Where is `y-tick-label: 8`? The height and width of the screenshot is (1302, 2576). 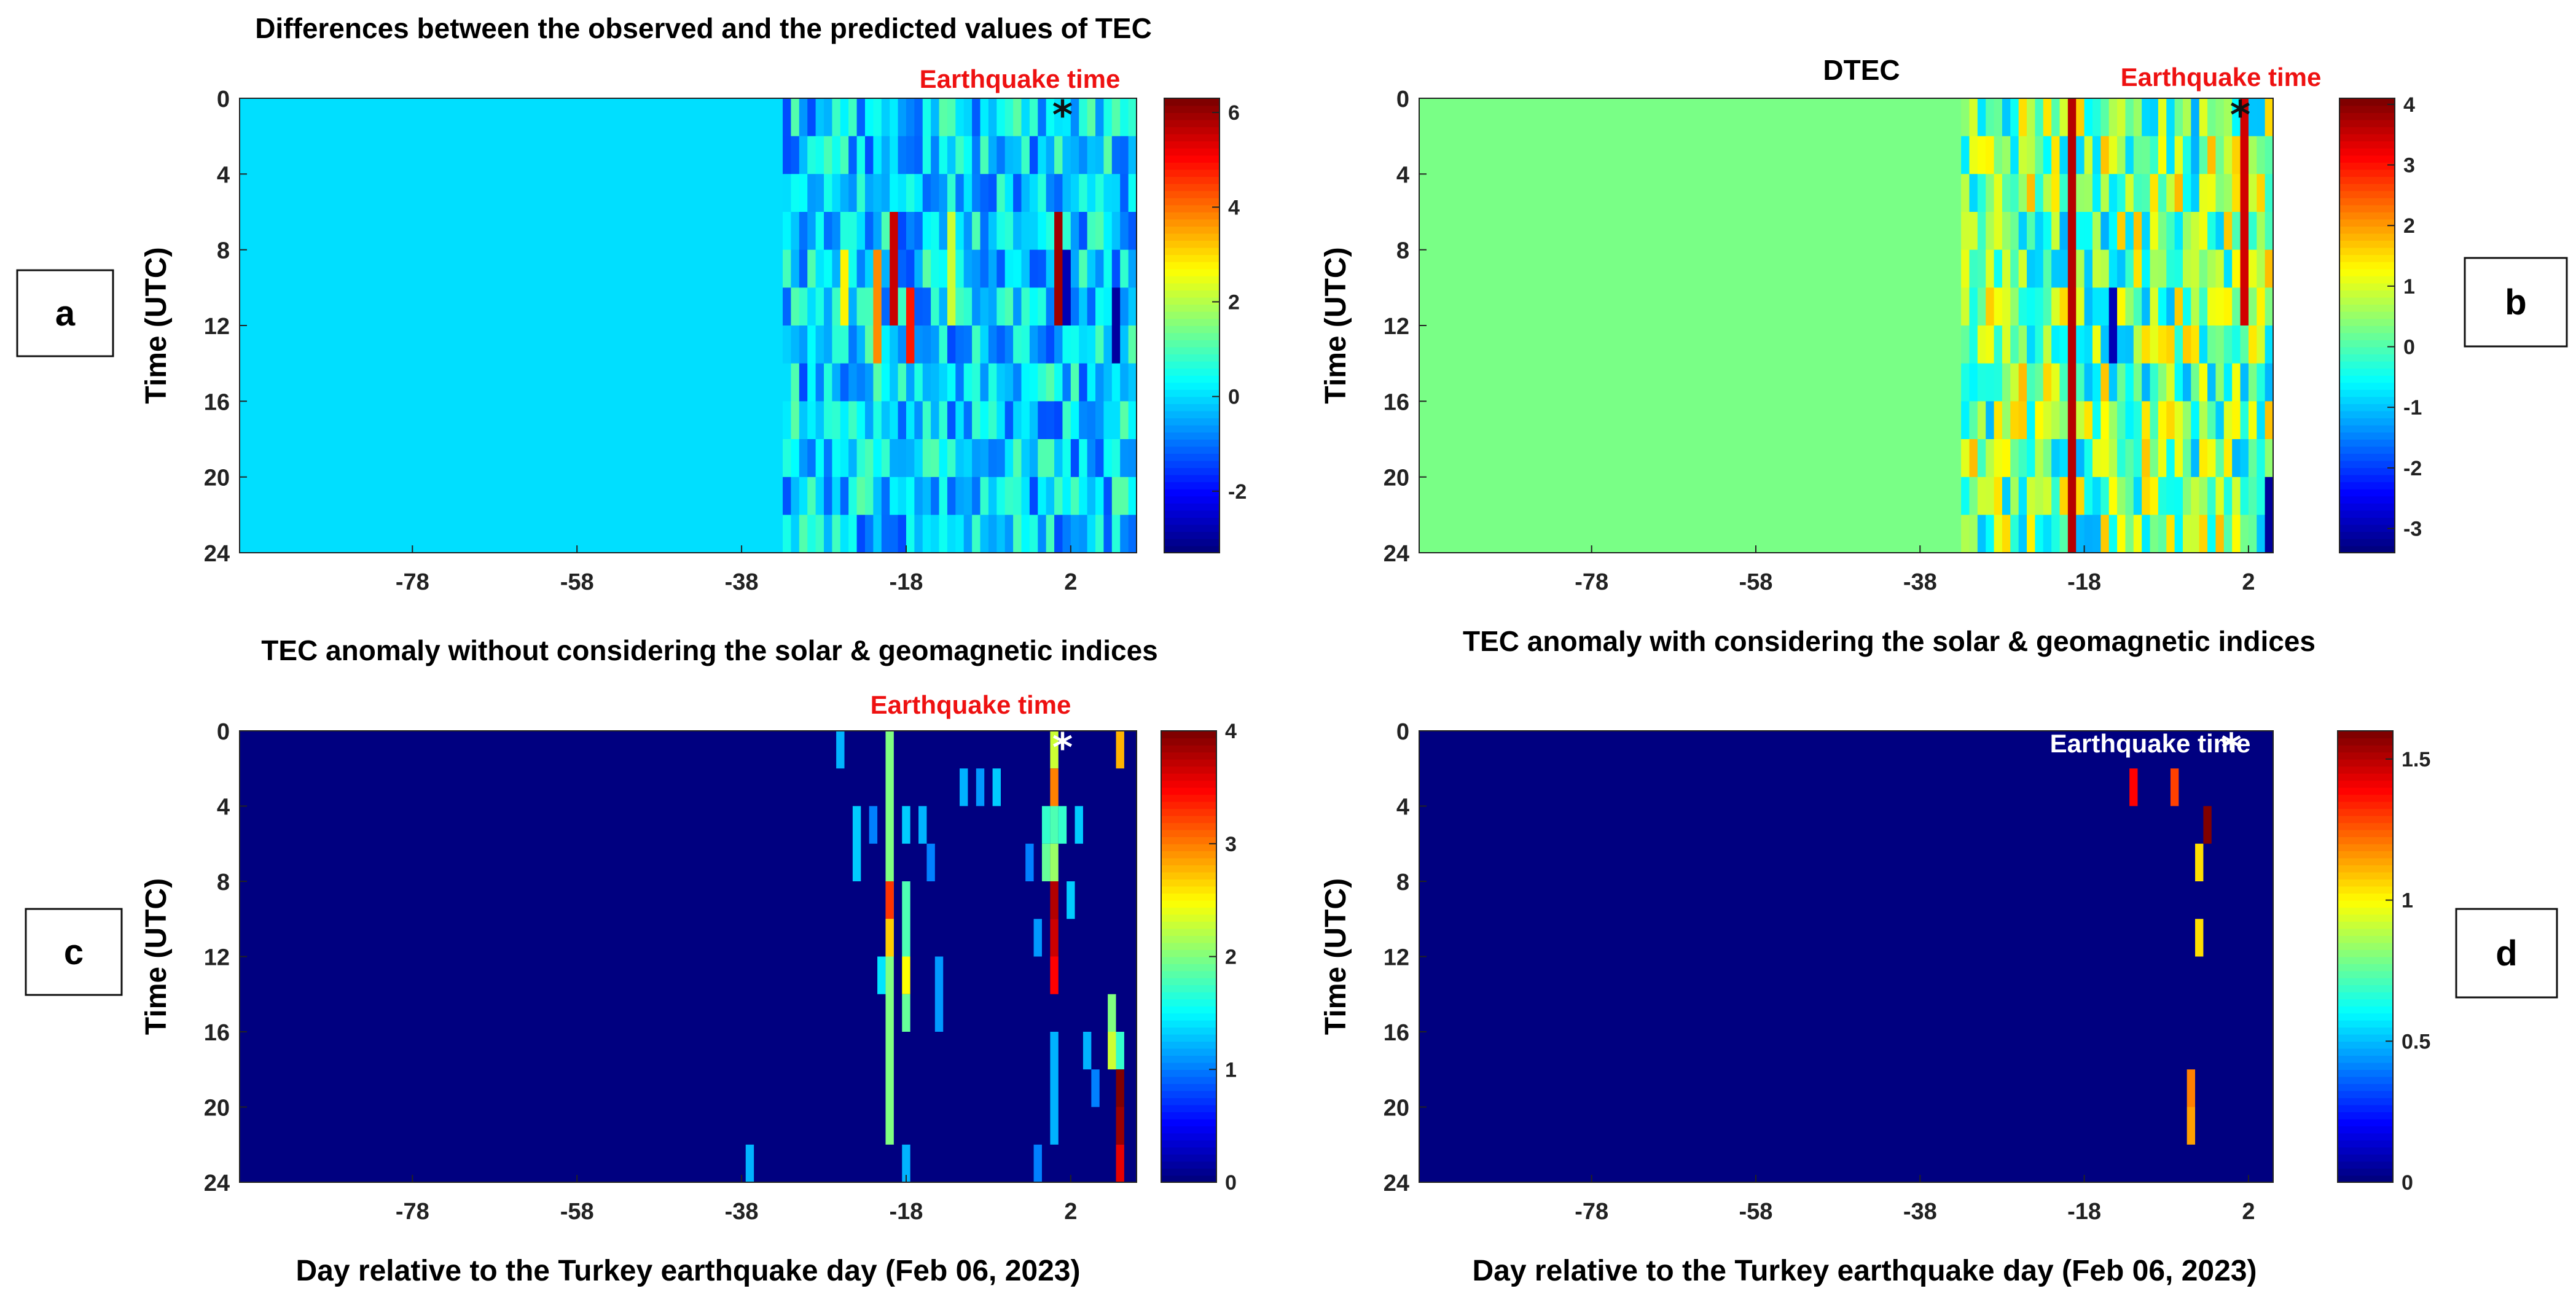
y-tick-label: 8 is located at coordinates (223, 882).